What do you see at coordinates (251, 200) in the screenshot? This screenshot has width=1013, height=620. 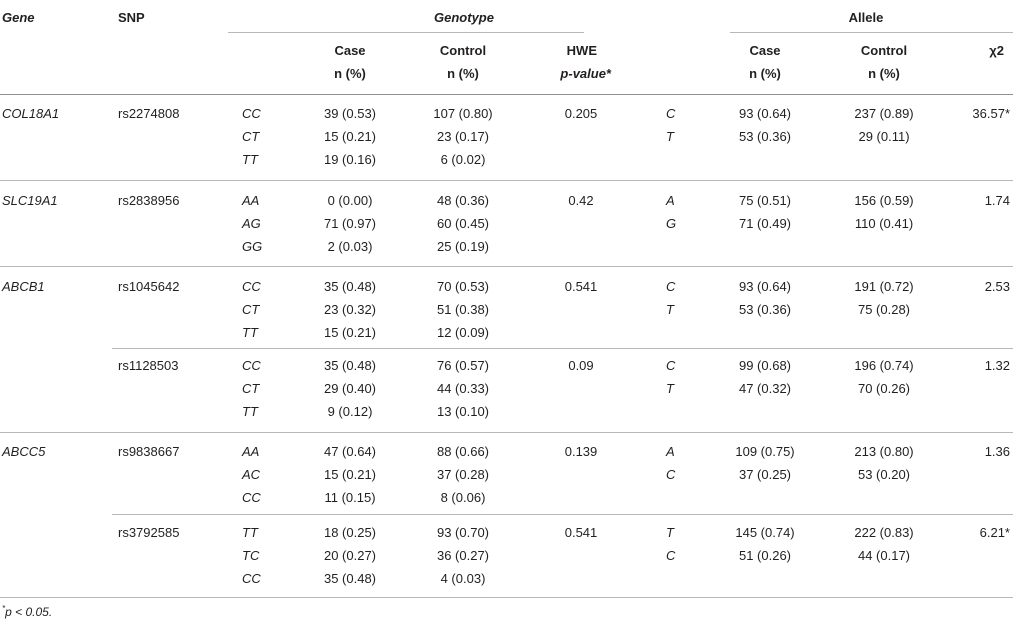 I see `genotype: AA` at bounding box center [251, 200].